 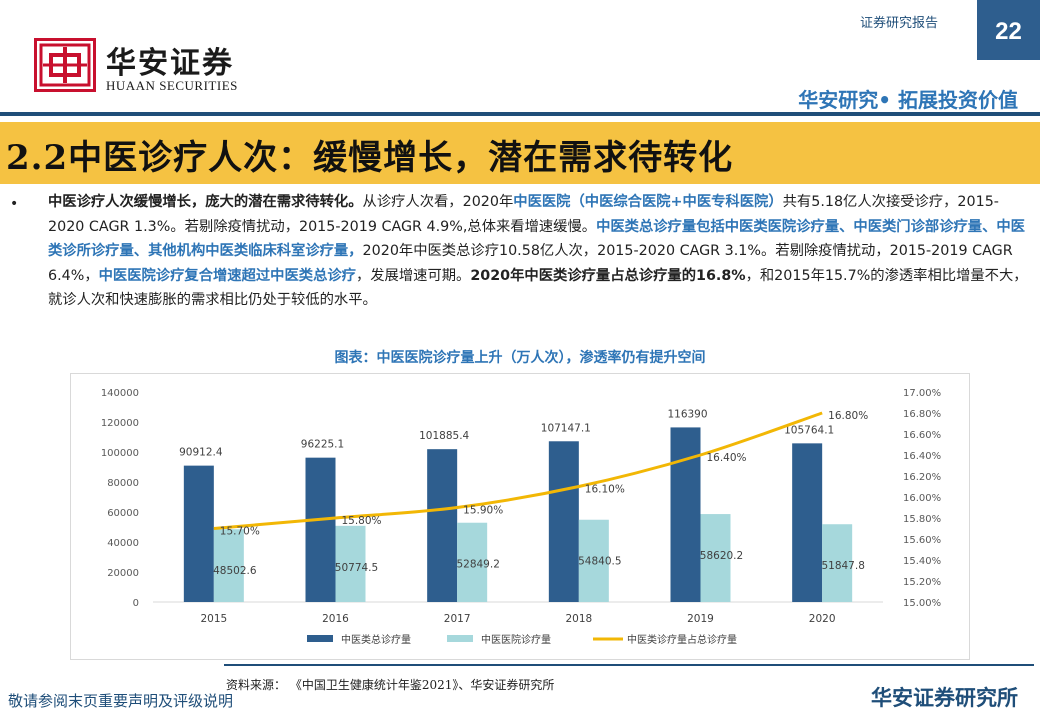 What do you see at coordinates (376, 639) in the screenshot?
I see `legend-label: 中医类总诊疗量` at bounding box center [376, 639].